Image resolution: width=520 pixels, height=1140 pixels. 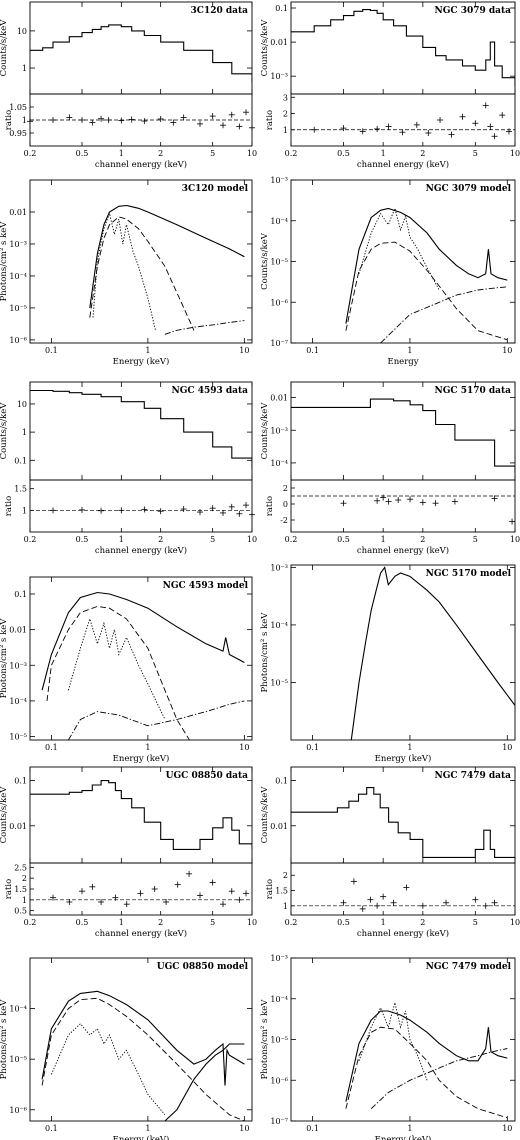 I want to click on panel-title: NGC 4593 data, so click(x=209, y=391).